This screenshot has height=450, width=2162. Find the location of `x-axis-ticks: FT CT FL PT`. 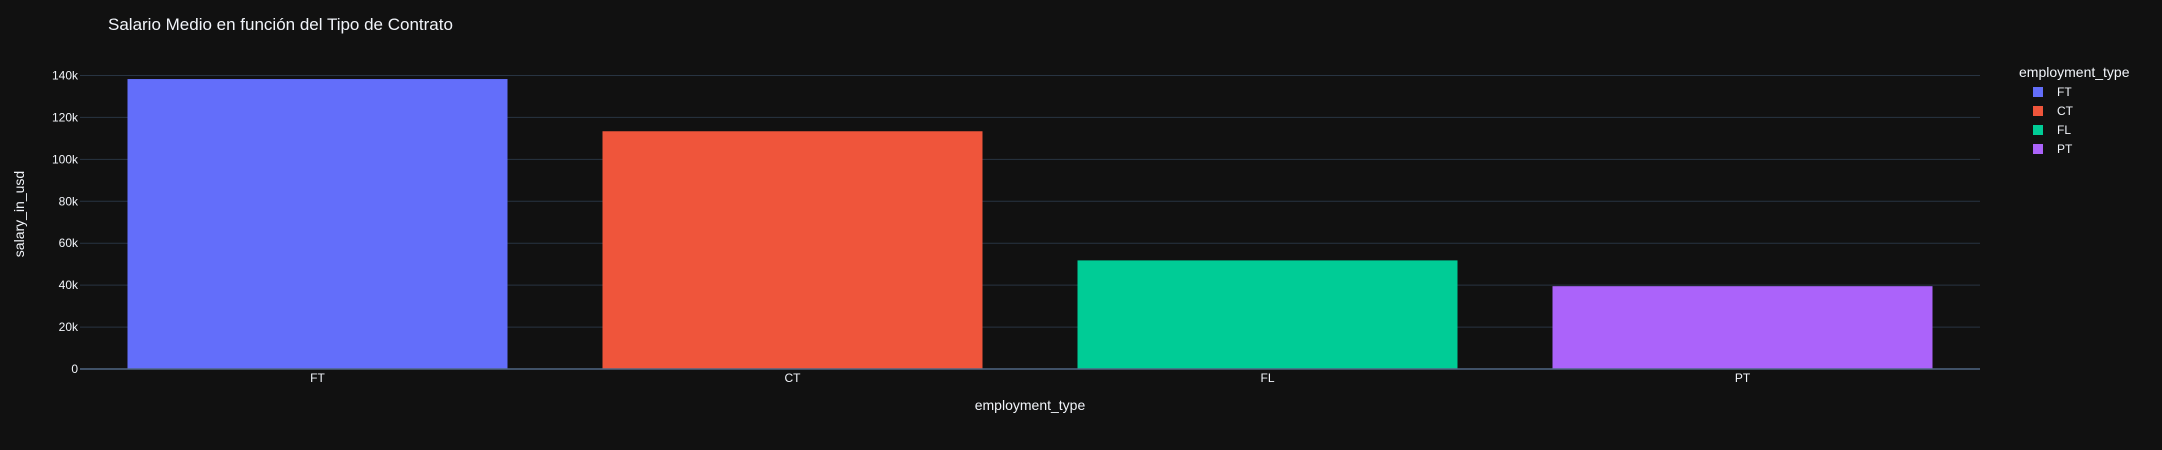

x-axis-ticks: FT CT FL PT is located at coordinates (1030, 378).